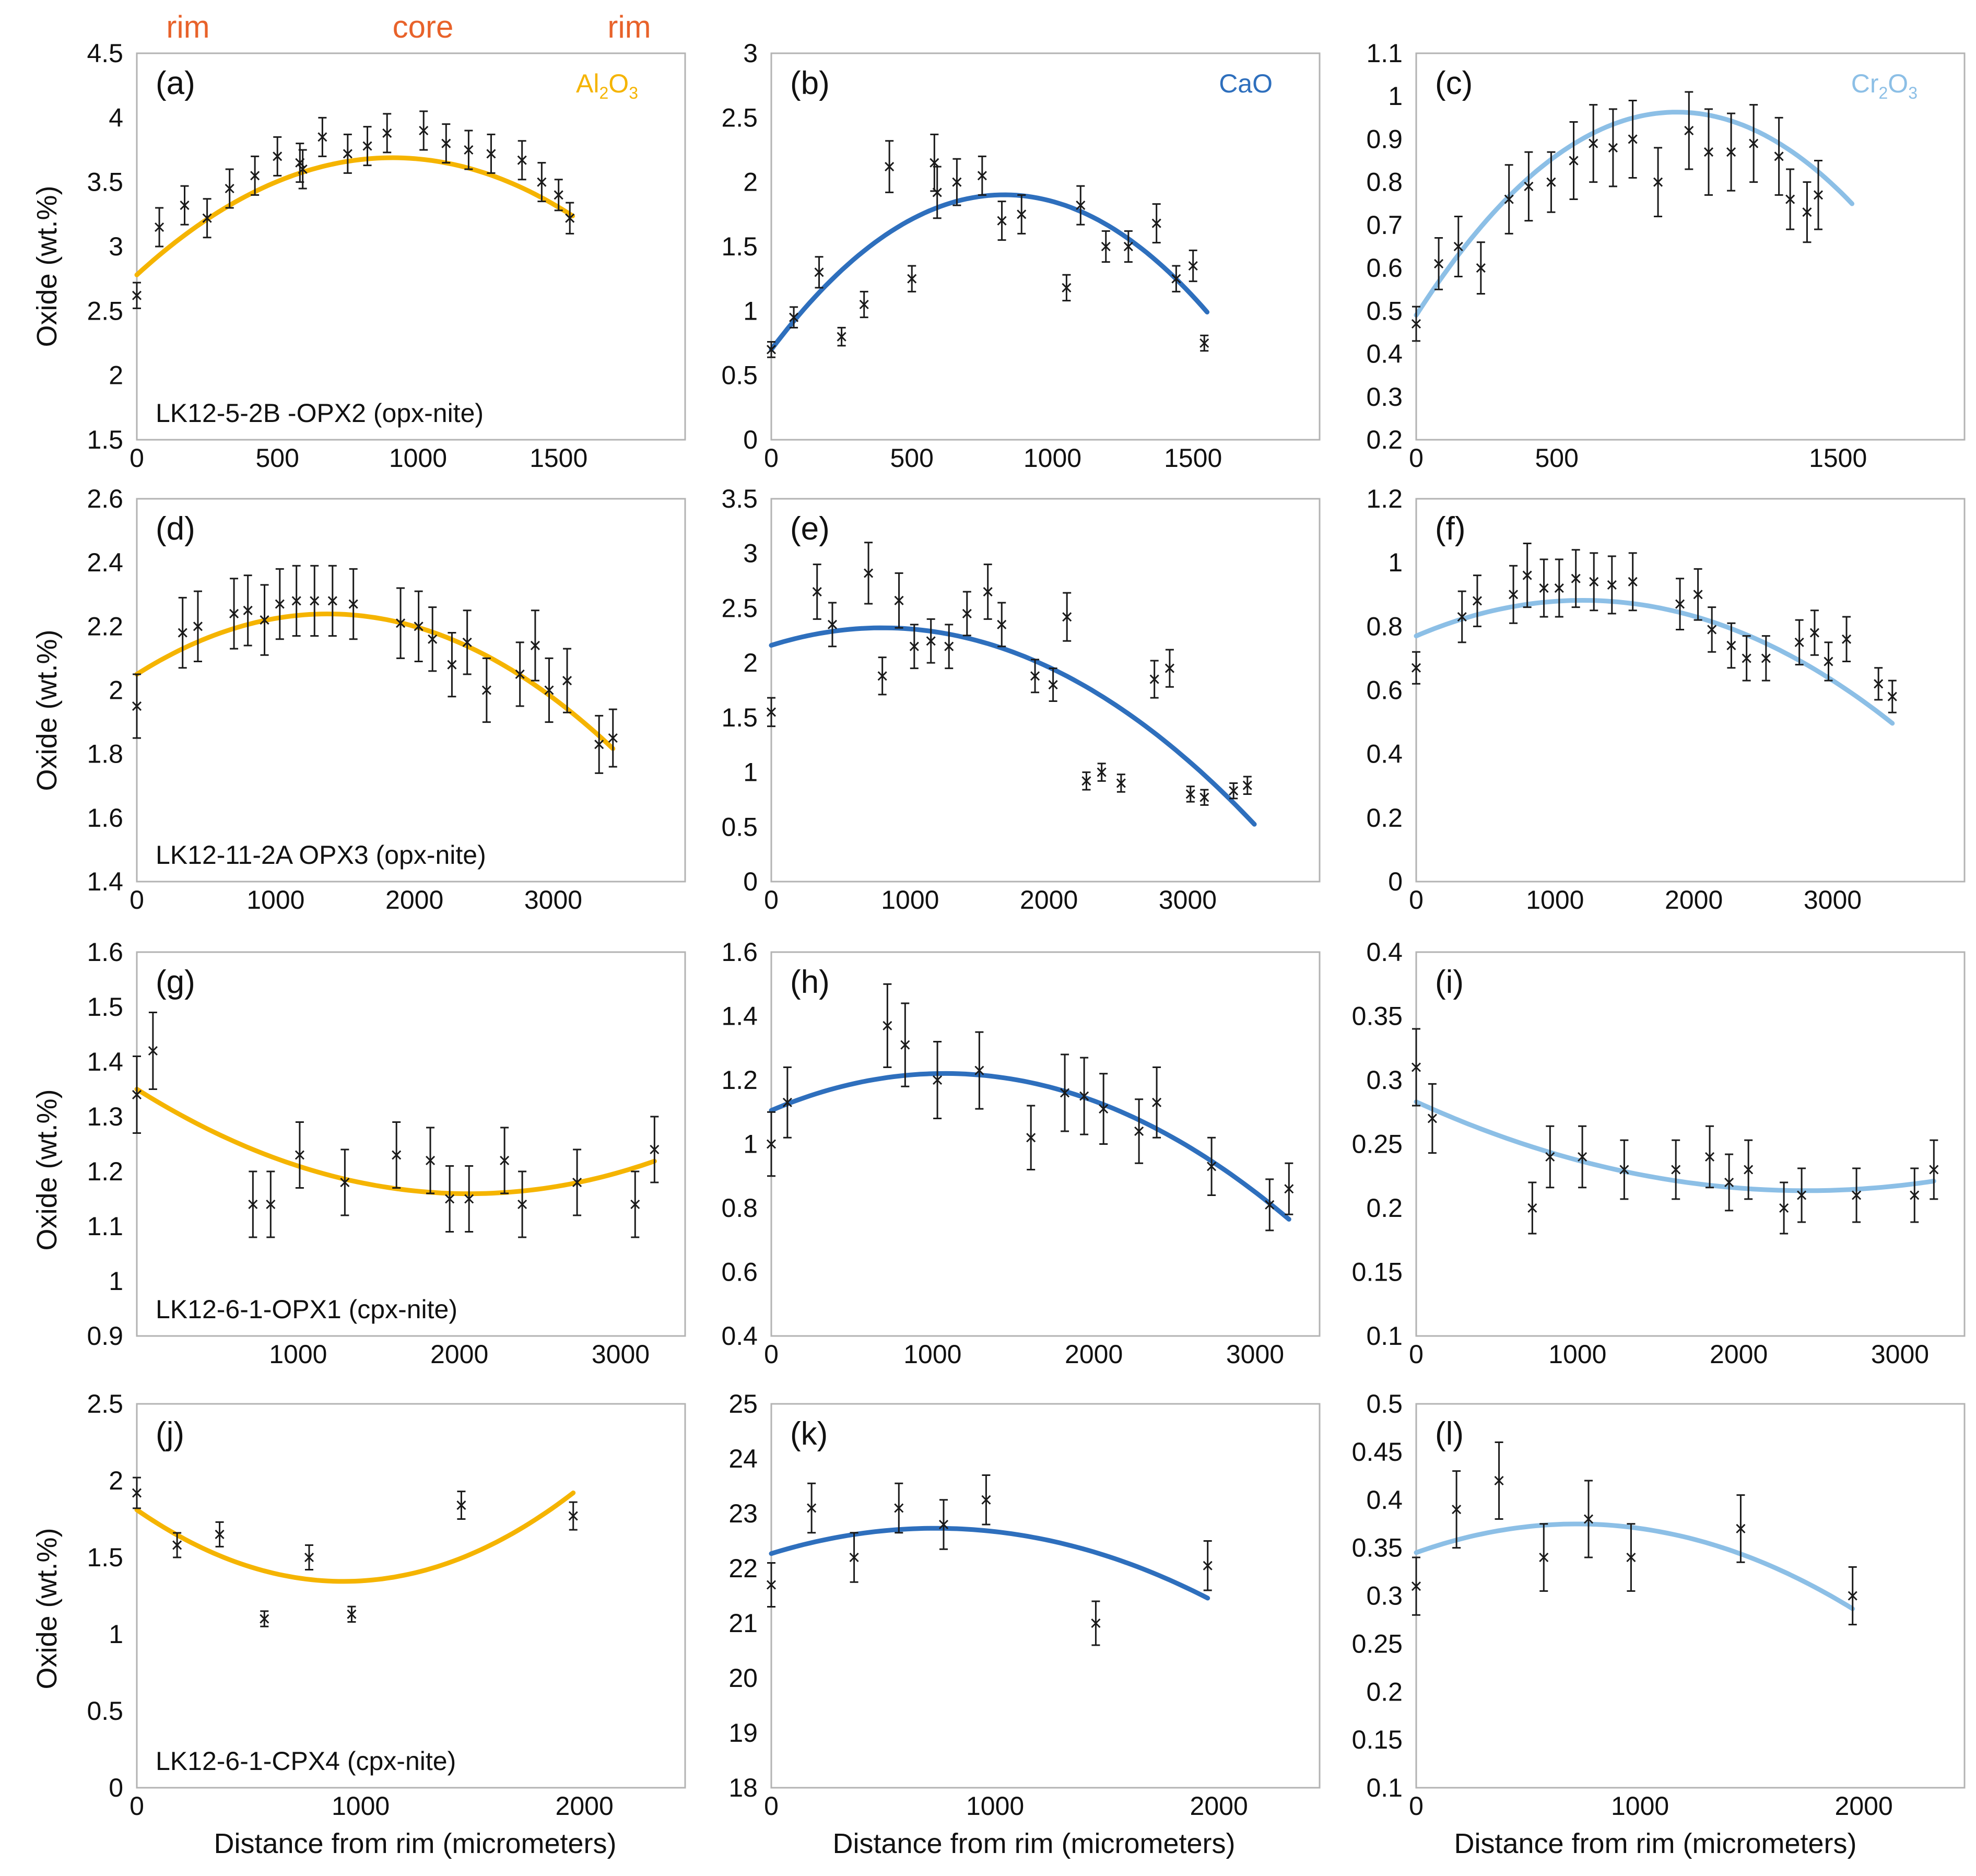 Image resolution: width=1976 pixels, height=1876 pixels. I want to click on x-tick-label: 1500, so click(1838, 458).